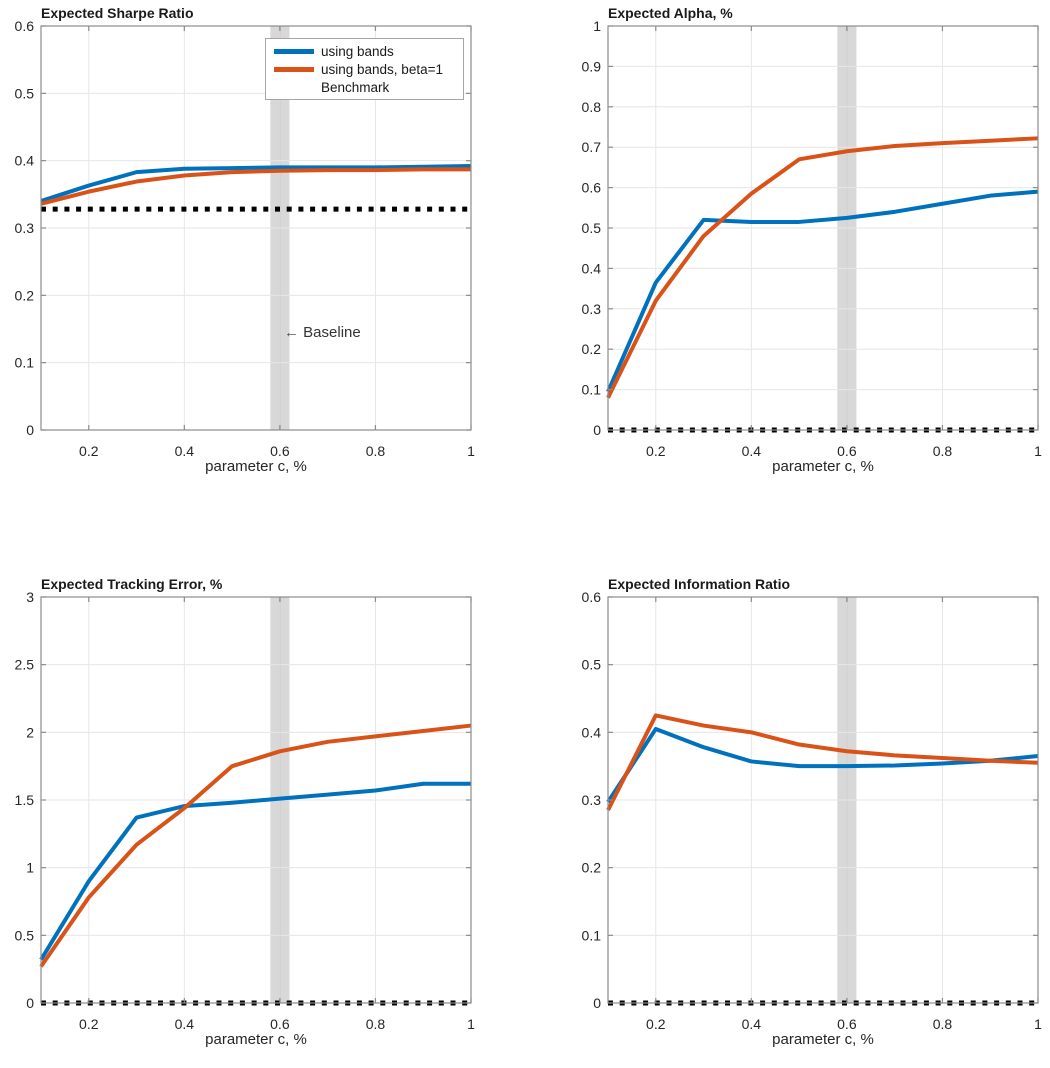  Describe the element at coordinates (823, 1039) in the screenshot. I see `x-axis-label-information-ratio: parameter c, %` at that location.